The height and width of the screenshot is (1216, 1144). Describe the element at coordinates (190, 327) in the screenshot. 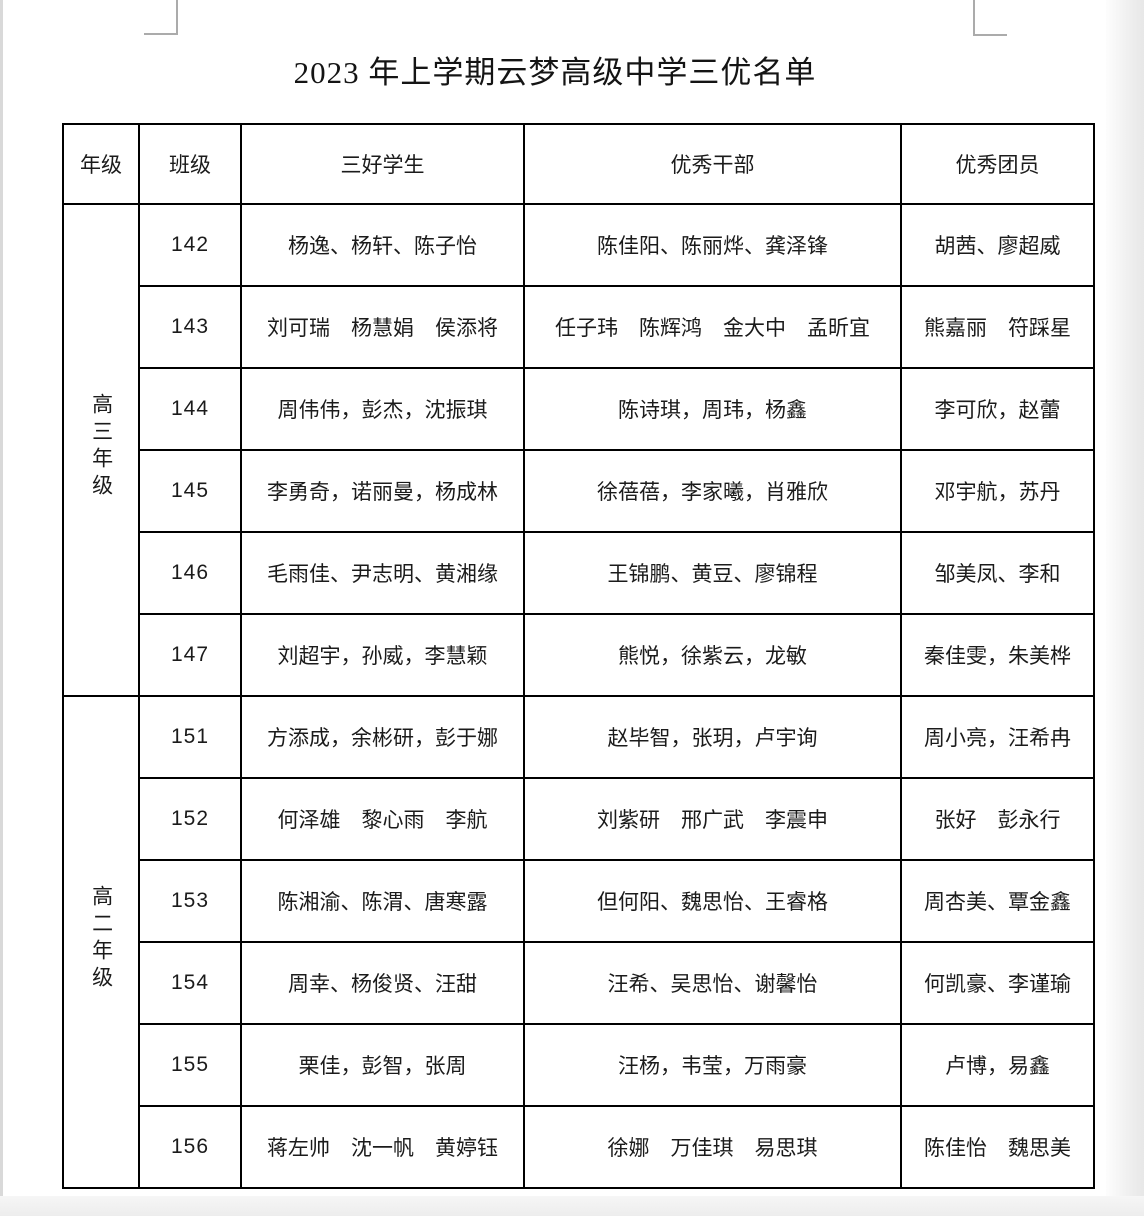

I see `class-cell: 143` at that location.